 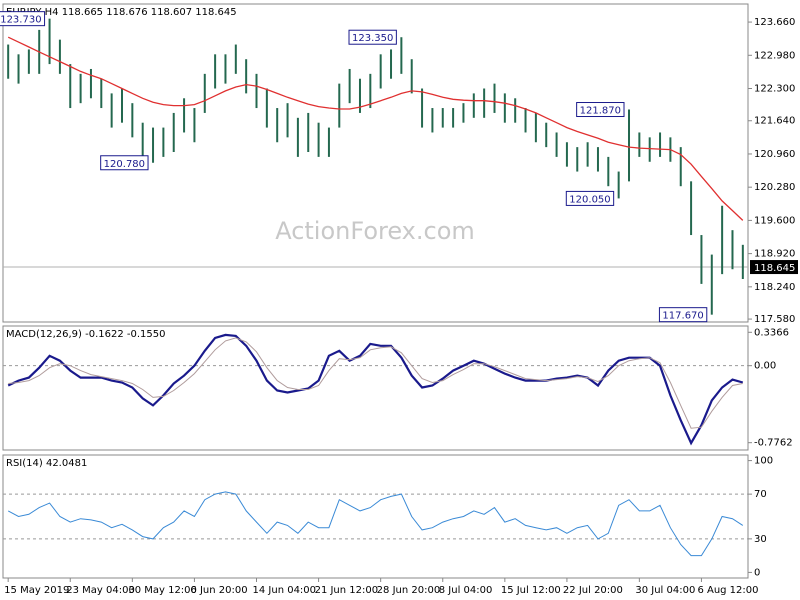 I want to click on y-tick-label: 123.660, so click(x=774, y=22).